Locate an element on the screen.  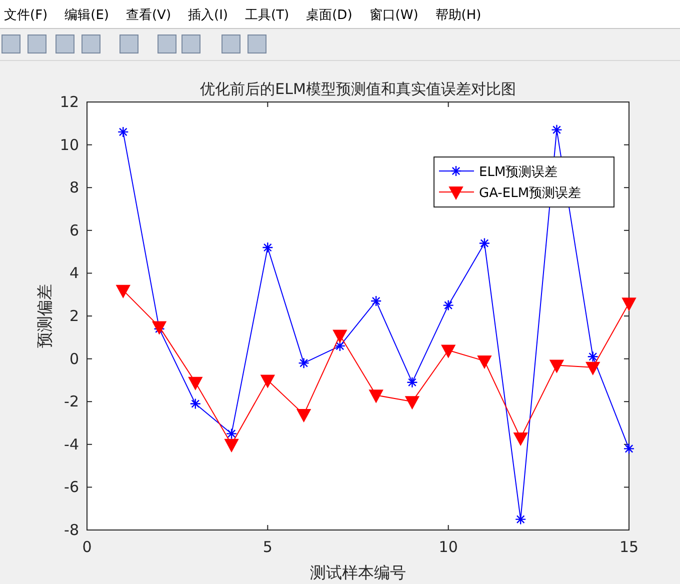
y-tick-label: 6 is located at coordinates (74, 230).